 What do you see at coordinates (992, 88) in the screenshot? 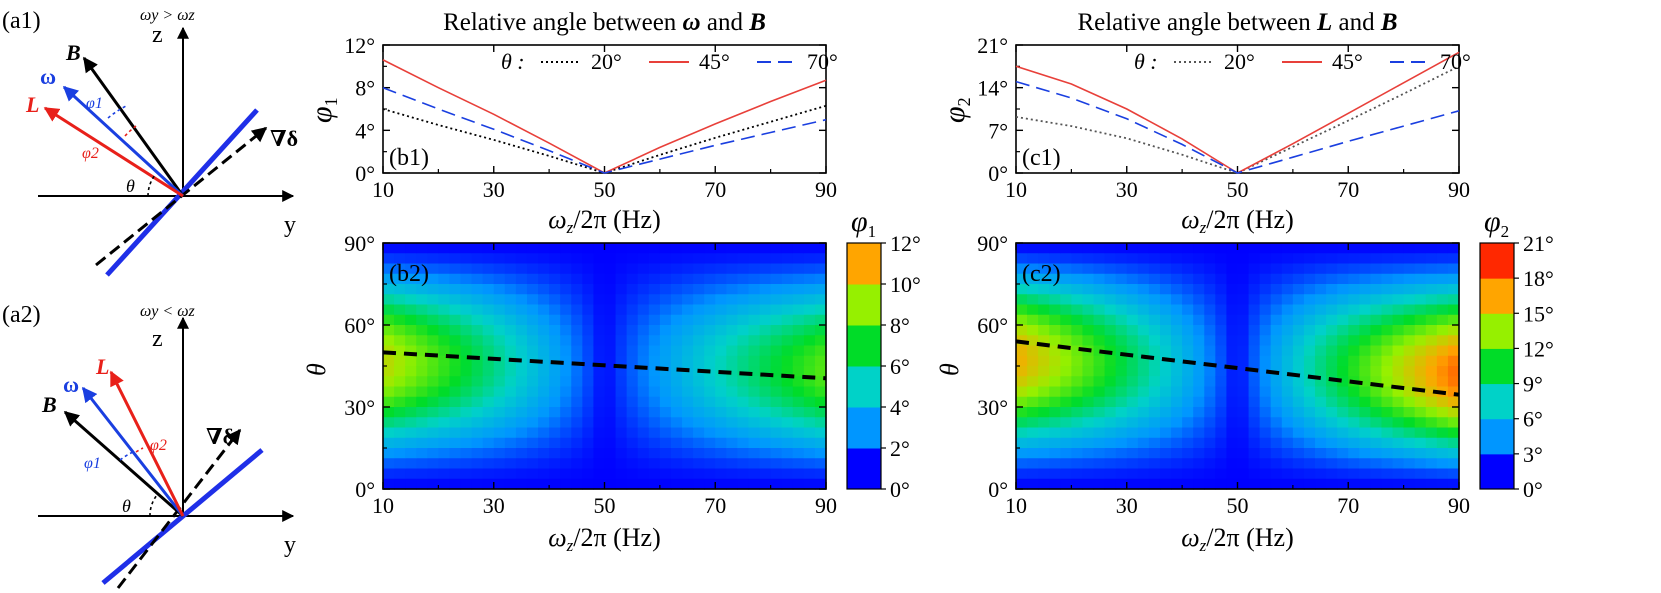
I see `y-tick-label-c1: 14°` at bounding box center [992, 88].